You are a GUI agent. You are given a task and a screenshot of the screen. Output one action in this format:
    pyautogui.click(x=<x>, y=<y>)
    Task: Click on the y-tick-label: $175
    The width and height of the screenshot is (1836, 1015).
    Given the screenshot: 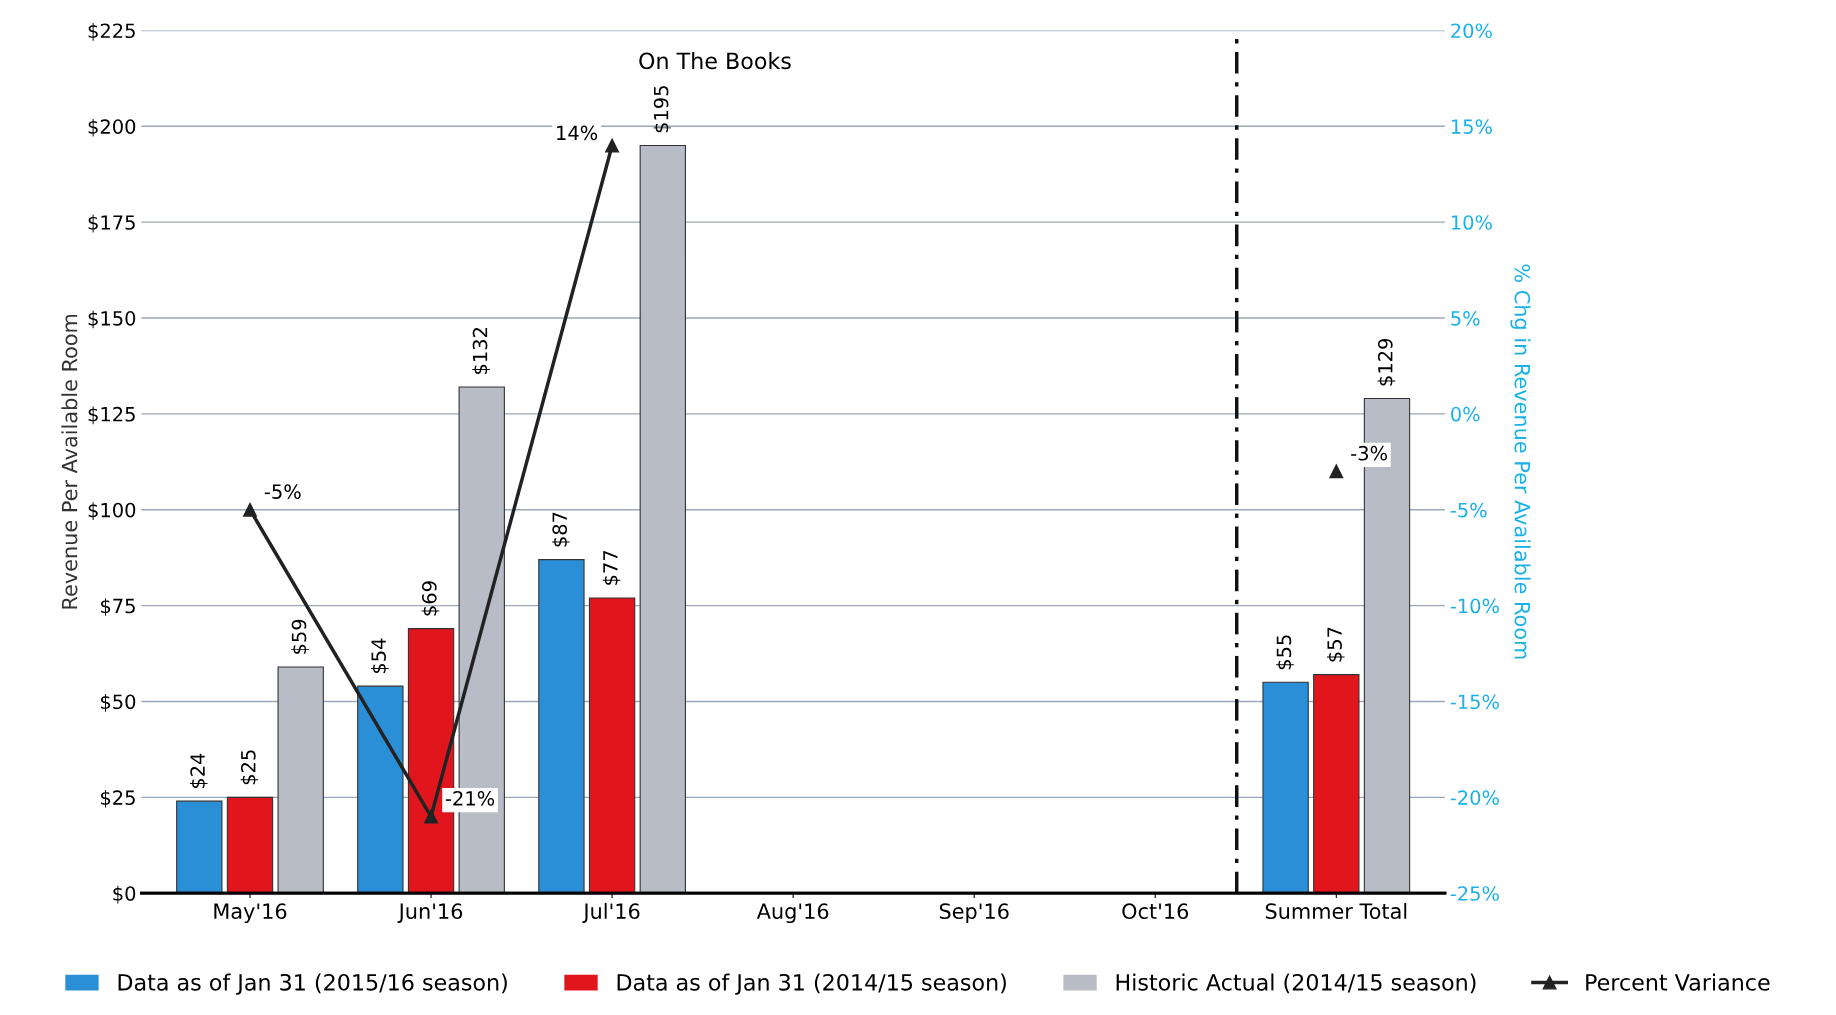 What is the action you would take?
    pyautogui.click(x=111, y=223)
    